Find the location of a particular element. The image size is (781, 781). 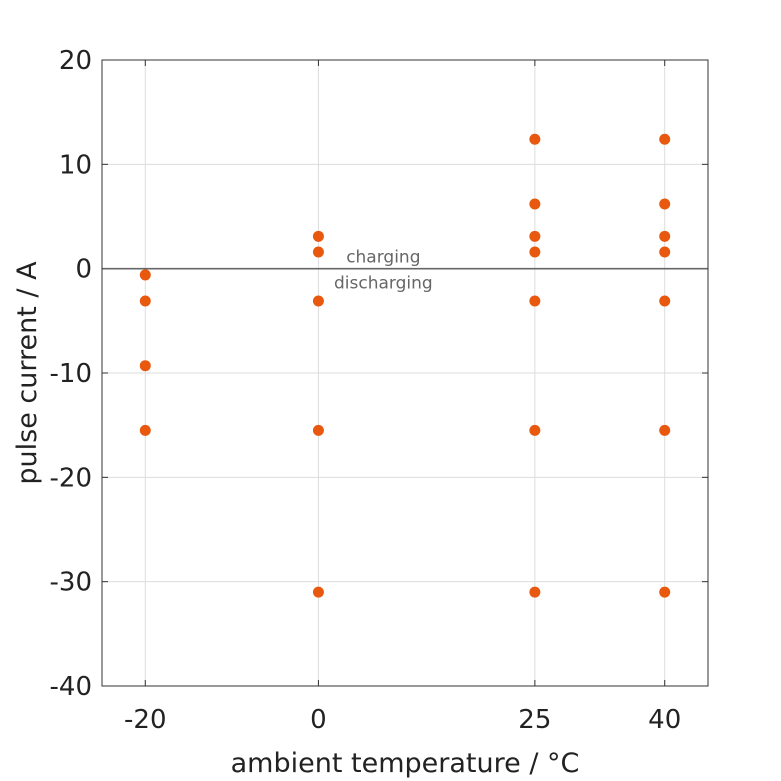

x-tick-labels: -20 0 25 40 is located at coordinates (402, 720).